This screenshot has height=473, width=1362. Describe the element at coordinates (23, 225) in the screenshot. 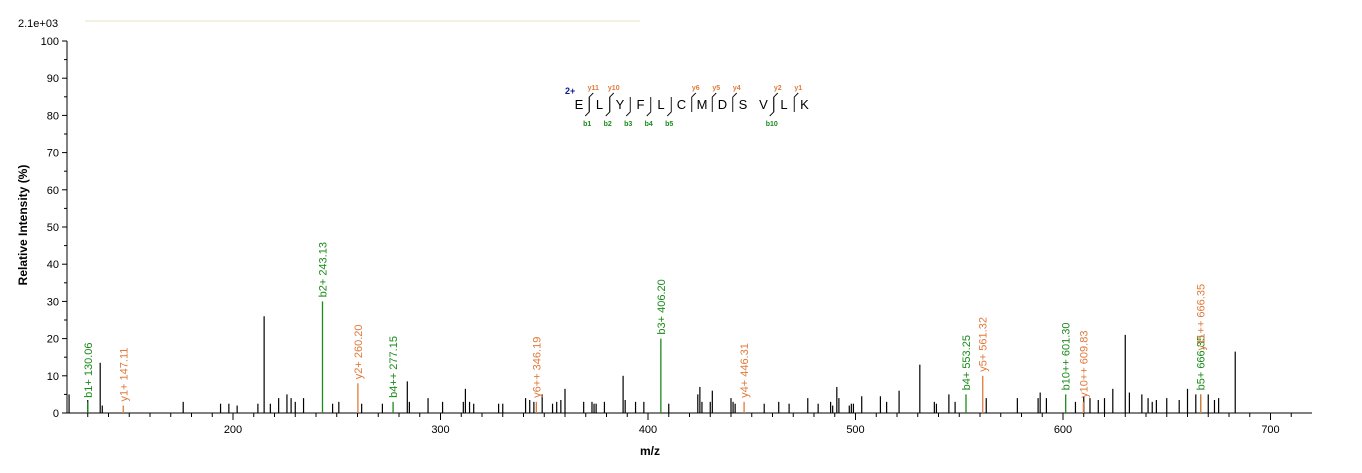

I see `y-axis-title: Relative Intensity (%)` at that location.